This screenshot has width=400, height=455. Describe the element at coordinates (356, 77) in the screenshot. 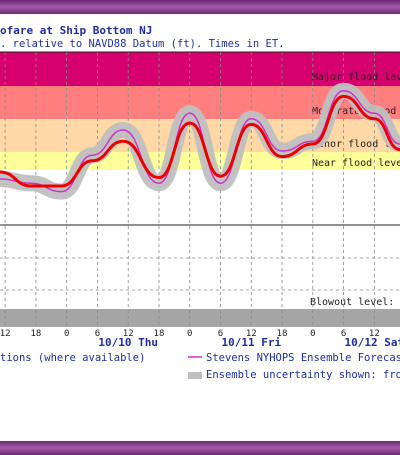

I see `flood-label-major: Major flood lev` at that location.